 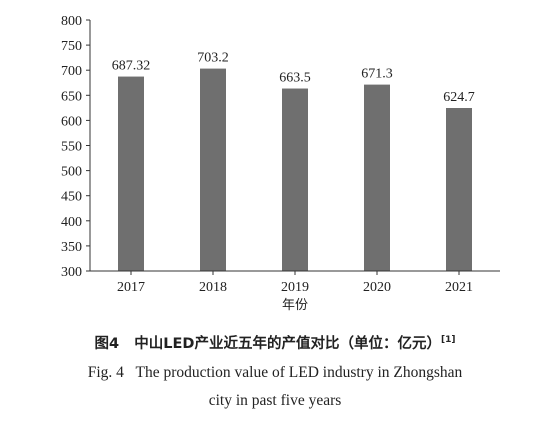 What do you see at coordinates (448, 340) in the screenshot?
I see `reference-mark: [1]` at bounding box center [448, 340].